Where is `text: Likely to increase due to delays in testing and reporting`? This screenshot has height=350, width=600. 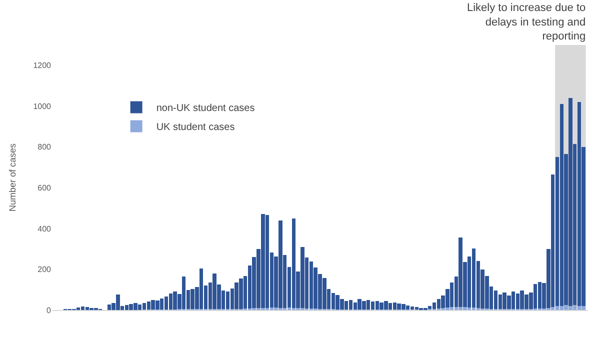 text: Likely to increase due to delays in testing and reporting is located at coordinates (526, 22).